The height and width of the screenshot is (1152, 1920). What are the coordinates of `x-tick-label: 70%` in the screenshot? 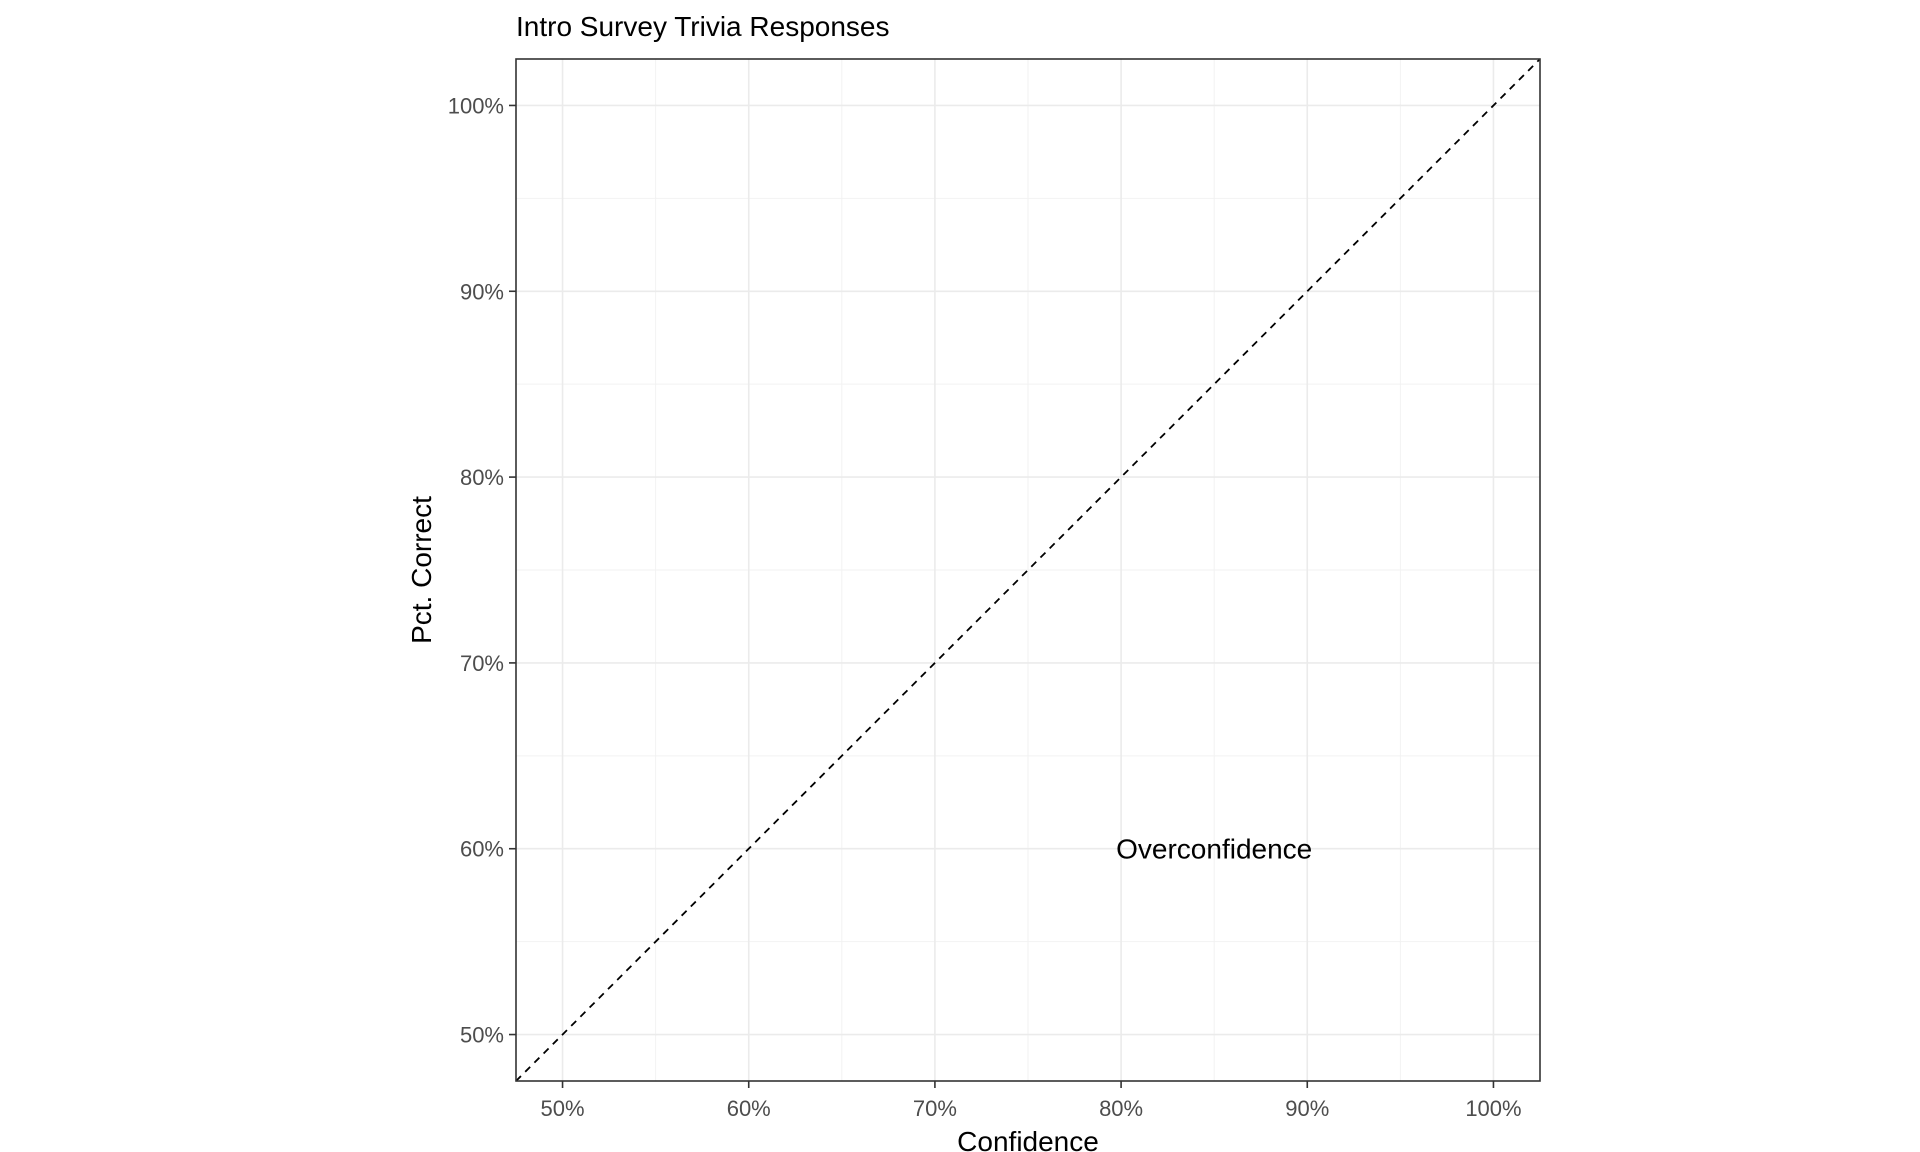 It's located at (935, 1108).